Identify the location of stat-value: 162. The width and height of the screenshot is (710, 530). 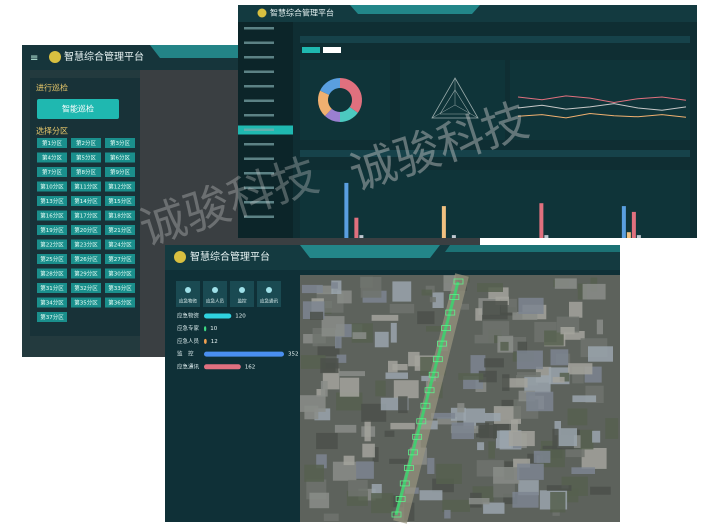
(250, 367).